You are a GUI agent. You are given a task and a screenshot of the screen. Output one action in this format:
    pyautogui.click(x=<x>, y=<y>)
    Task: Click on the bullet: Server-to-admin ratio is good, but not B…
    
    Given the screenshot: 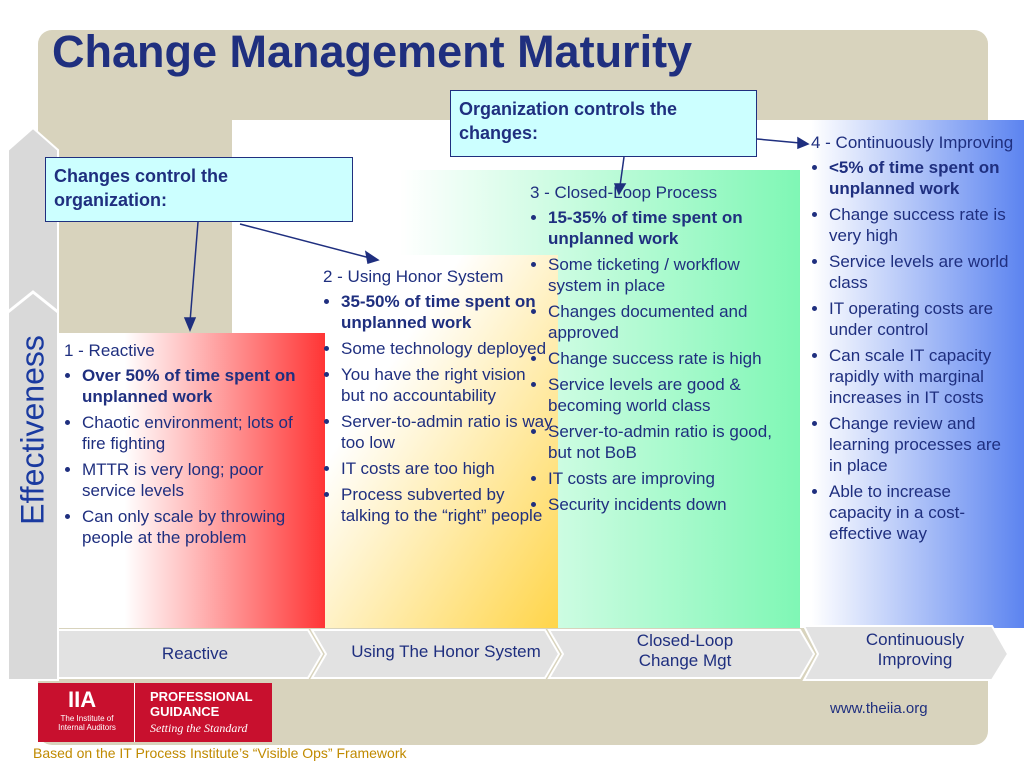 What is the action you would take?
    pyautogui.click(x=670, y=442)
    